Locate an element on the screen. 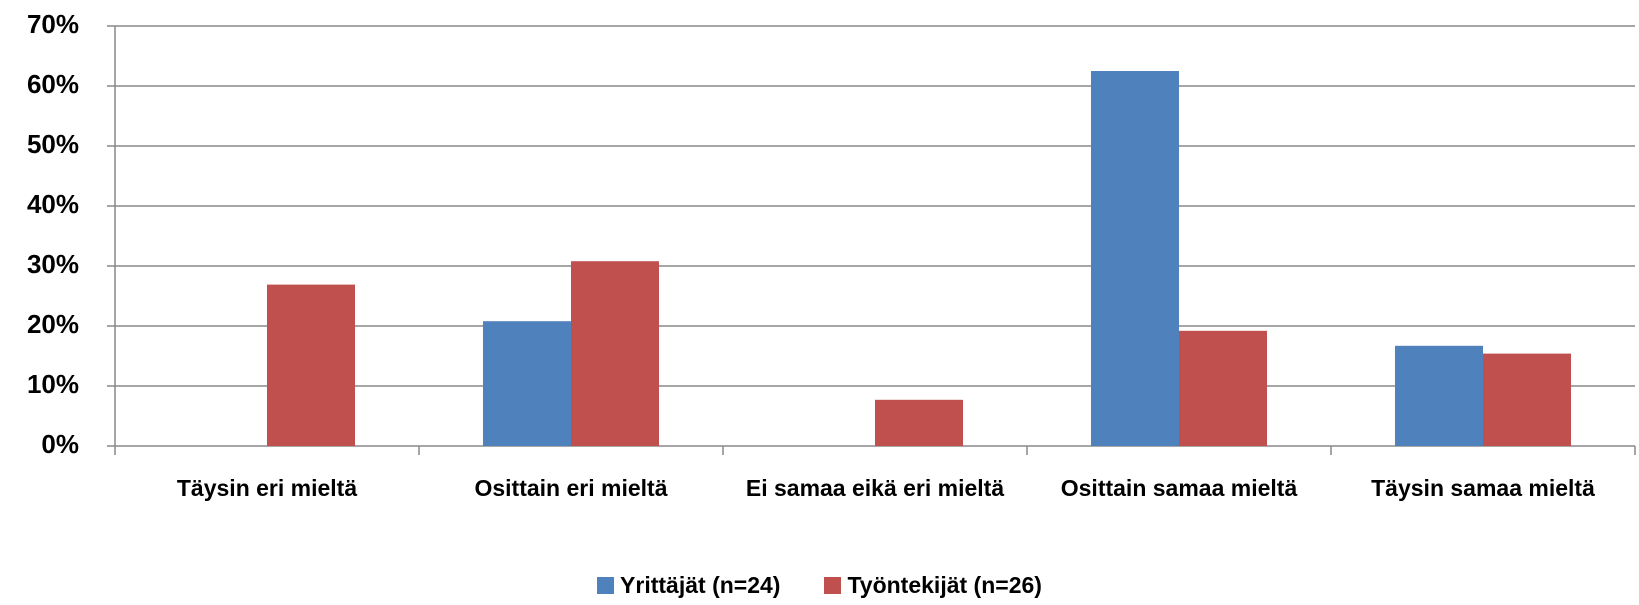 The height and width of the screenshot is (605, 1639). x-tick-label: Osittain eri mieltä is located at coordinates (571, 488).